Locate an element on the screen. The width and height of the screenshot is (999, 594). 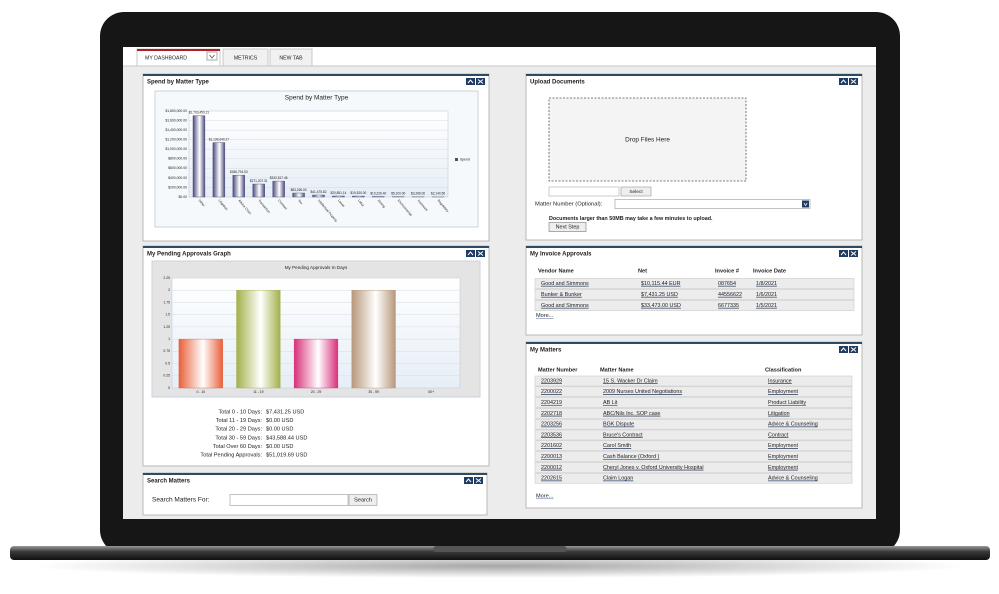
table-link: 15 S. Wacker Dr Claim is located at coordinates (630, 381).